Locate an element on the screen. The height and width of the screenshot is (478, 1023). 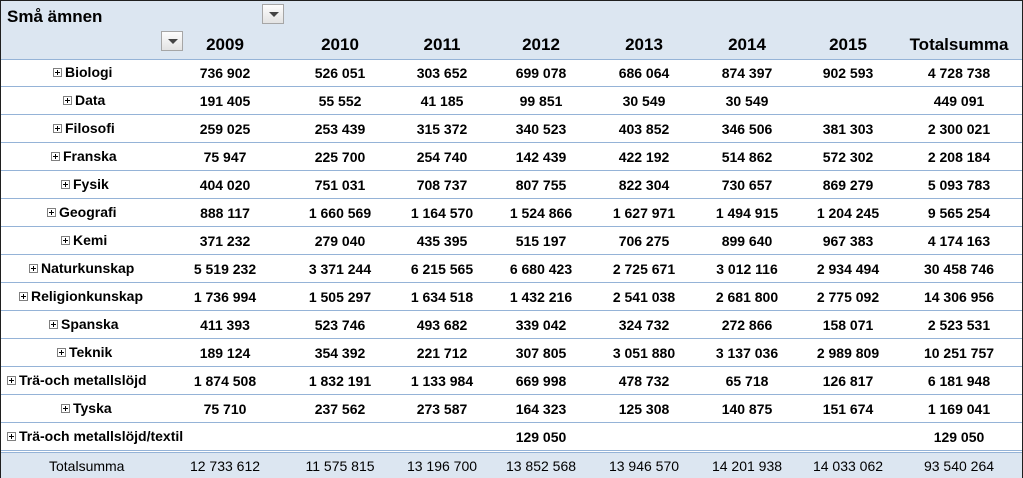
value-cell: 523 746 is located at coordinates (340, 325).